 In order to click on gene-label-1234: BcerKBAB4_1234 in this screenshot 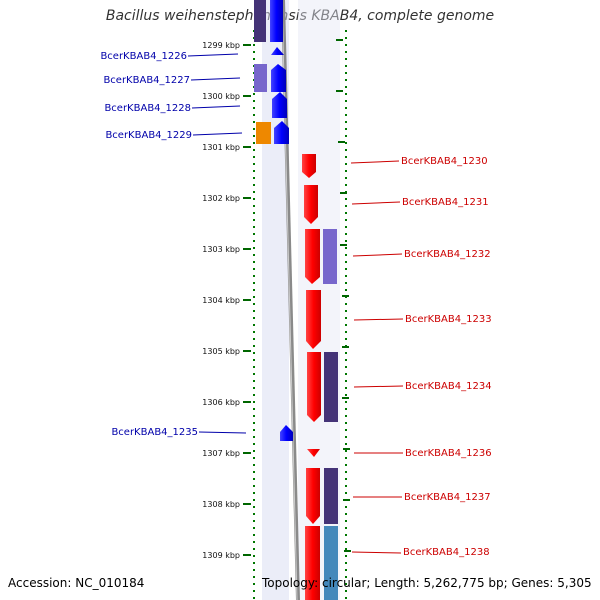, I will do `click(448, 386)`.